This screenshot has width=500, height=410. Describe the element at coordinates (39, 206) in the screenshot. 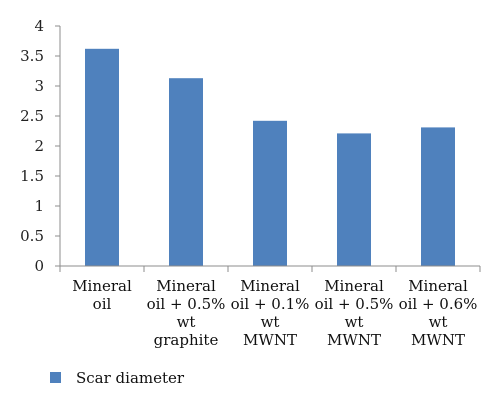

I see `y-tick-label: 1` at that location.